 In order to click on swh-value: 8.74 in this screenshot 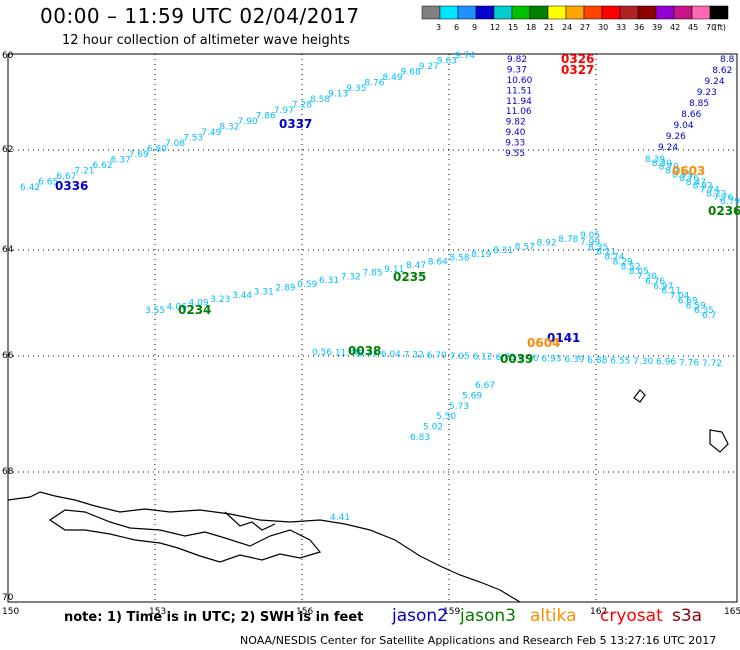, I will do `click(614, 258)`.